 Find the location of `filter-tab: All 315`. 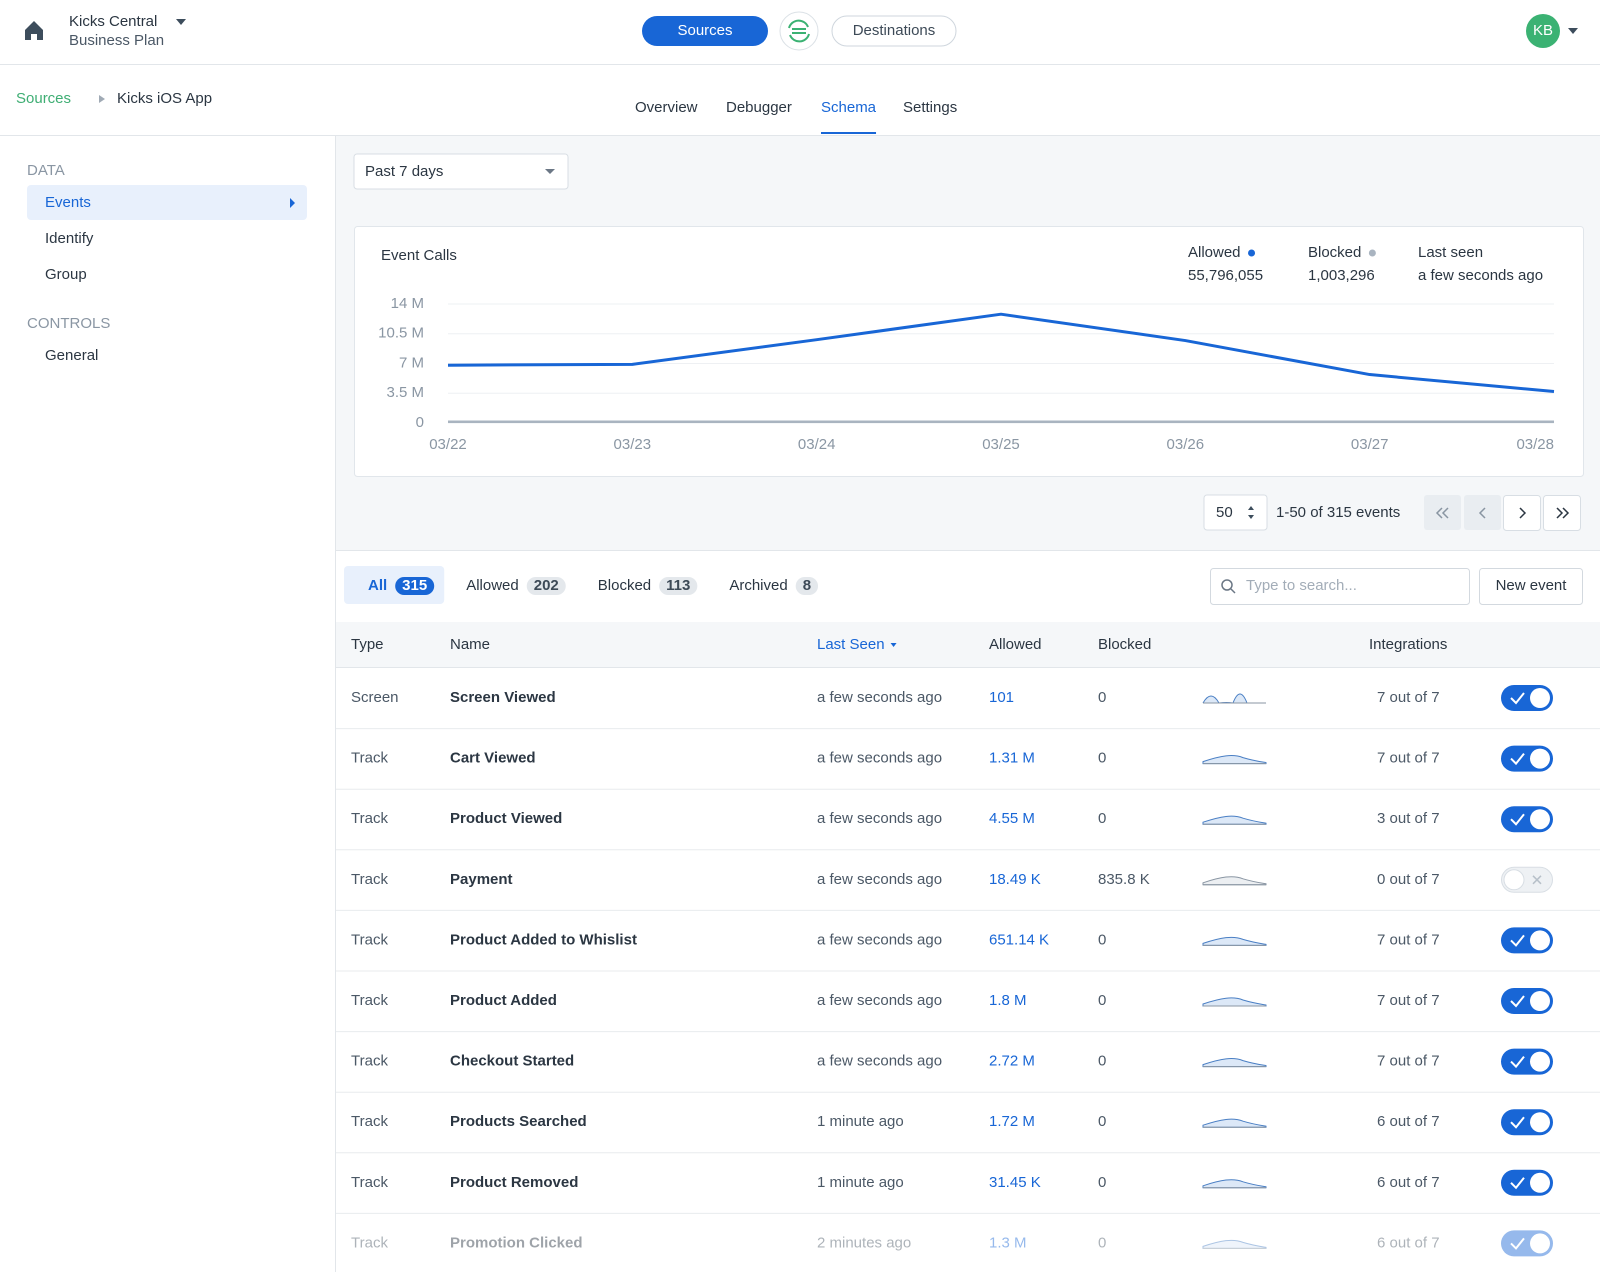

filter-tab: All 315 is located at coordinates (394, 585).